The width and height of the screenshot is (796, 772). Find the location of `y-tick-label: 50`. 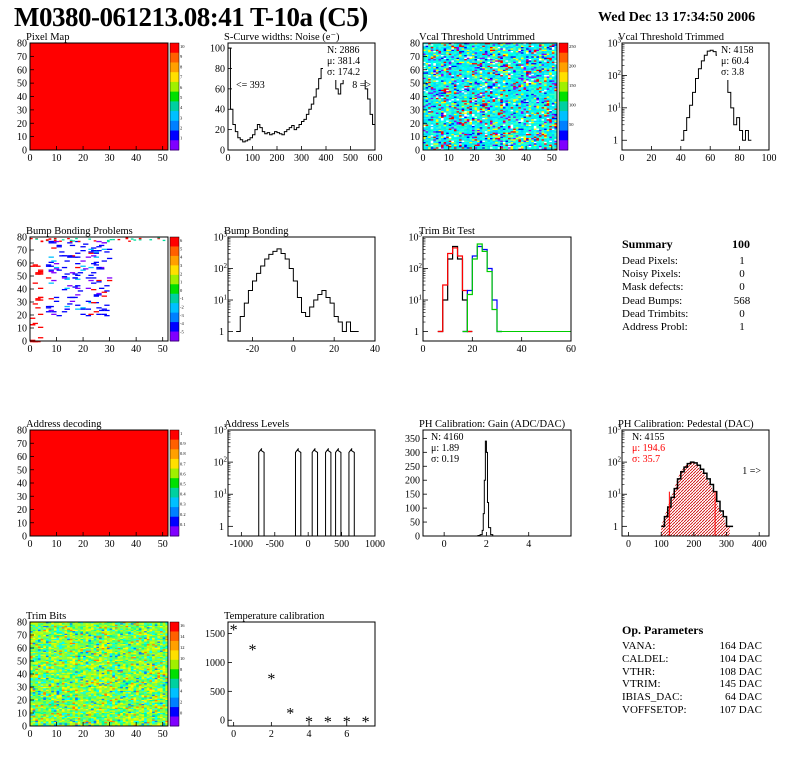

y-tick-label: 50 is located at coordinates (22, 277).